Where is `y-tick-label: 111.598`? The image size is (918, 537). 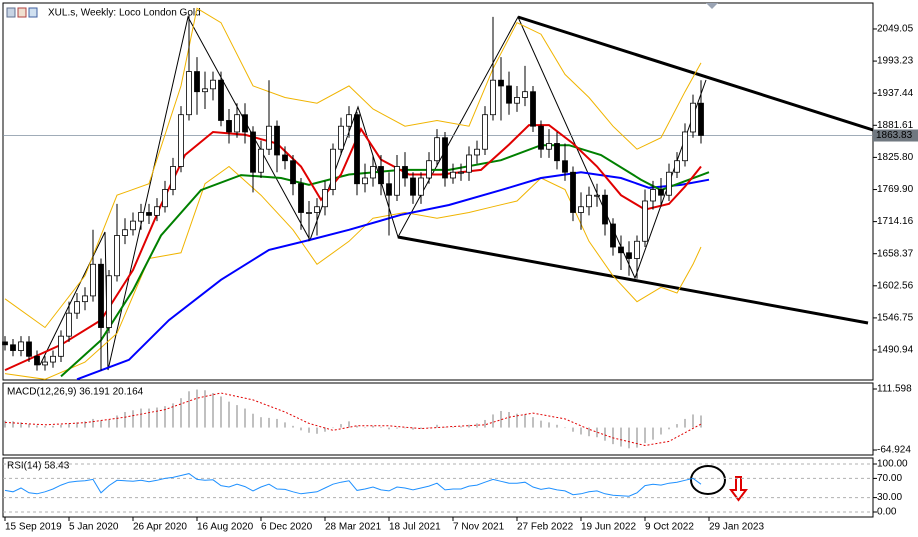 y-tick-label: 111.598 is located at coordinates (894, 389).